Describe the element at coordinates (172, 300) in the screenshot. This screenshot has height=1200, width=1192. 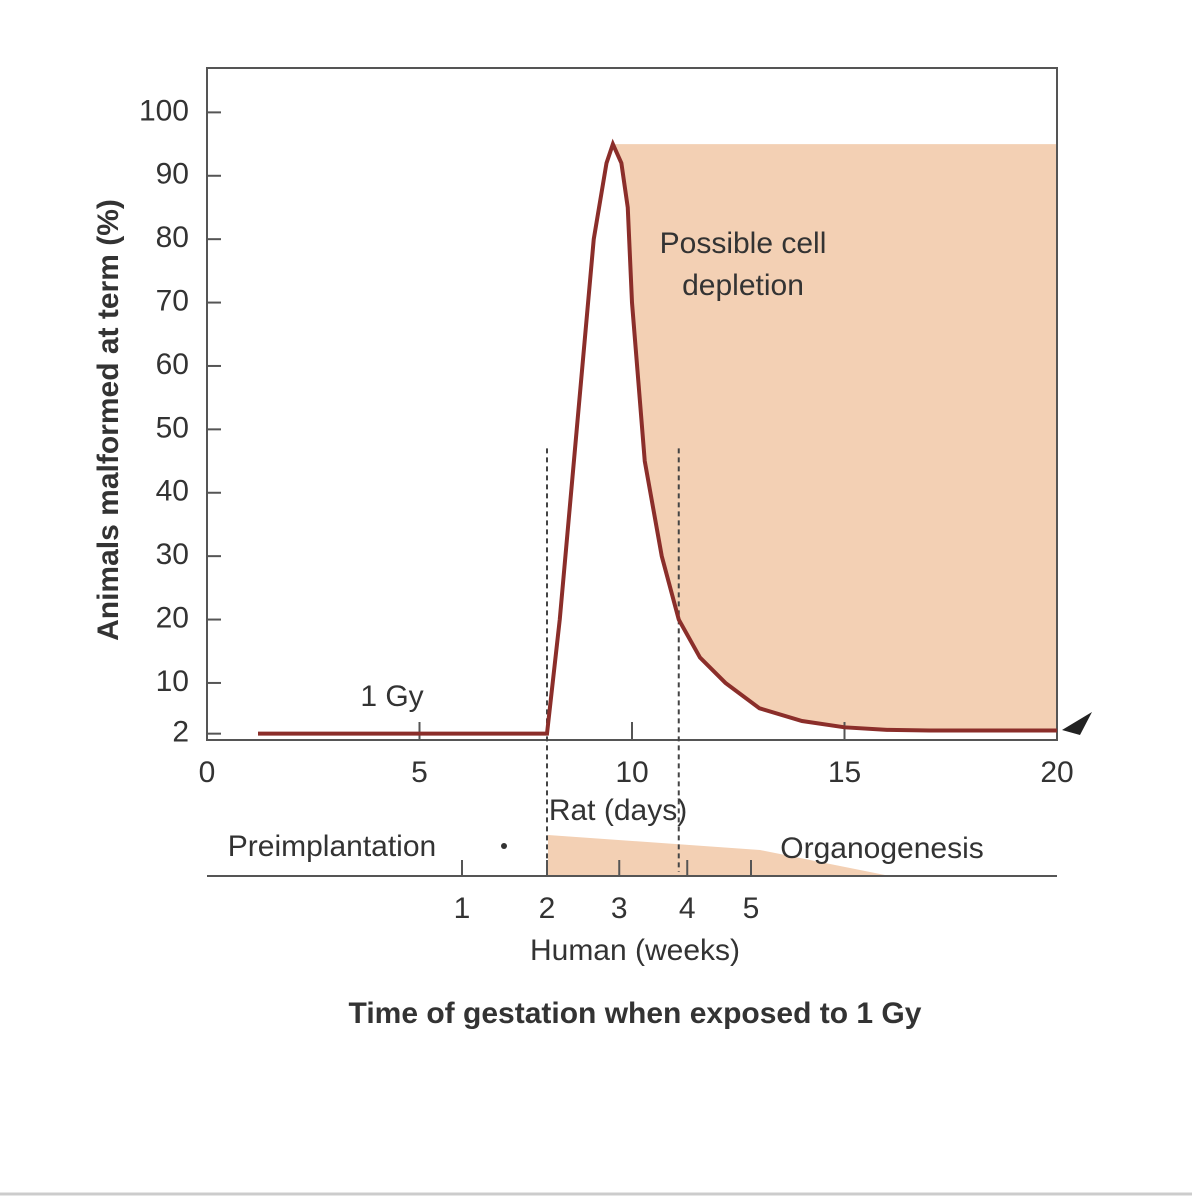
I see `y-tick-label: 70` at that location.